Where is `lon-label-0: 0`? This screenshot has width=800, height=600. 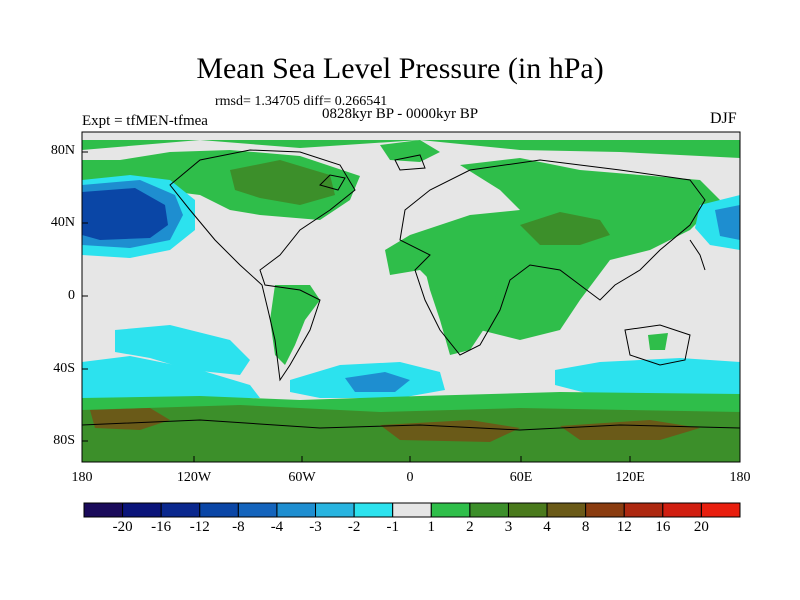 lon-label-0: 0 is located at coordinates (410, 477).